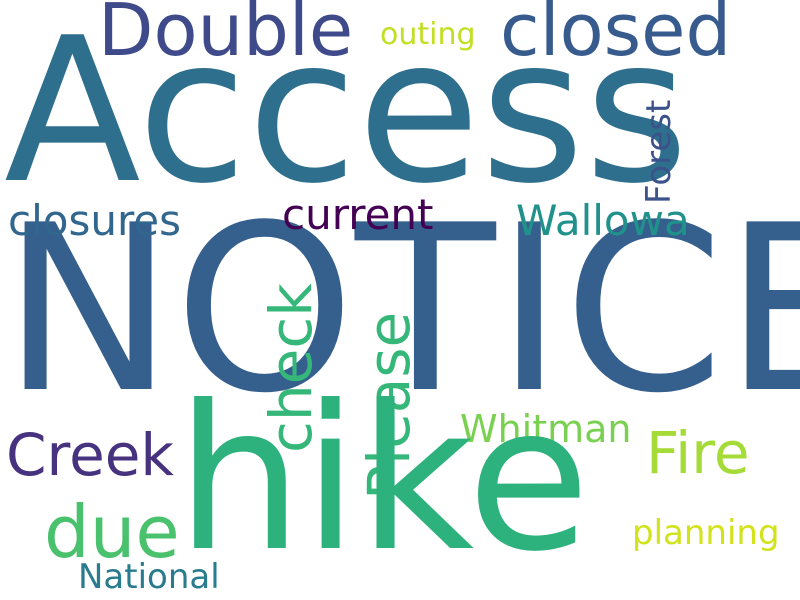 The height and width of the screenshot is (600, 800). I want to click on word-due: due, so click(112, 532).